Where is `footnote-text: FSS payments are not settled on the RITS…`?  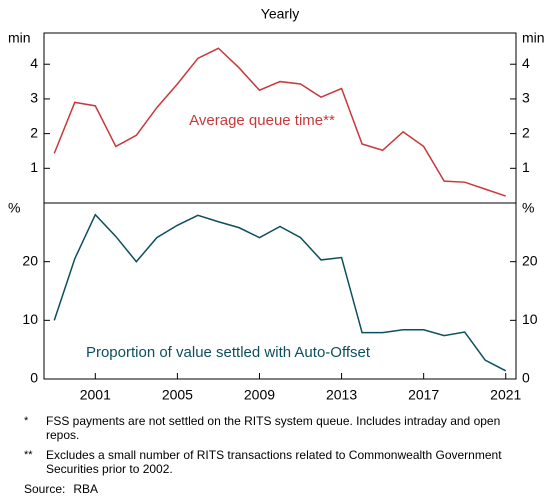
footnote-text: FSS payments are not settled on the RITS… is located at coordinates (273, 428).